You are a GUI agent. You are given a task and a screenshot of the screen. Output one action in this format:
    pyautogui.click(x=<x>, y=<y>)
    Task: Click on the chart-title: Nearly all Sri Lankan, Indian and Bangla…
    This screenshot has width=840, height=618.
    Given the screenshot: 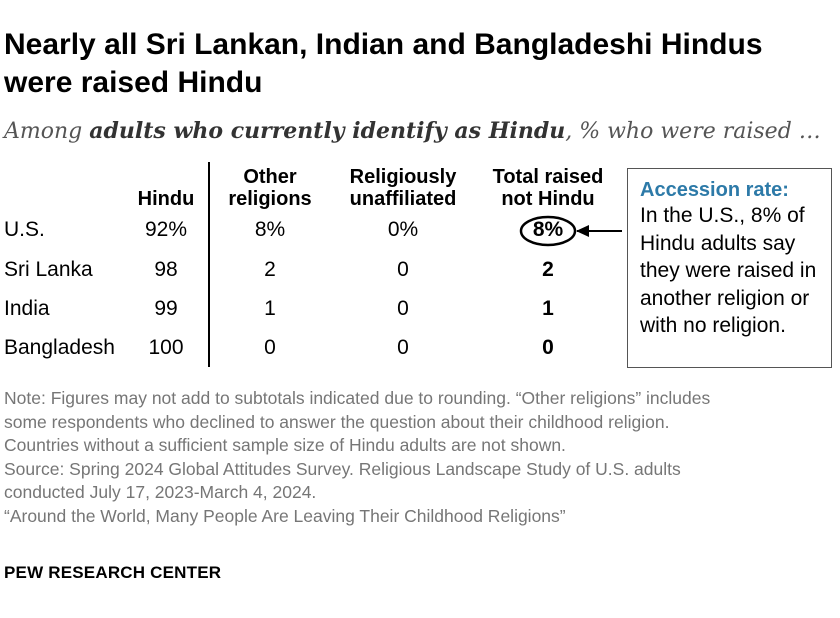 What is the action you would take?
    pyautogui.click(x=383, y=63)
    